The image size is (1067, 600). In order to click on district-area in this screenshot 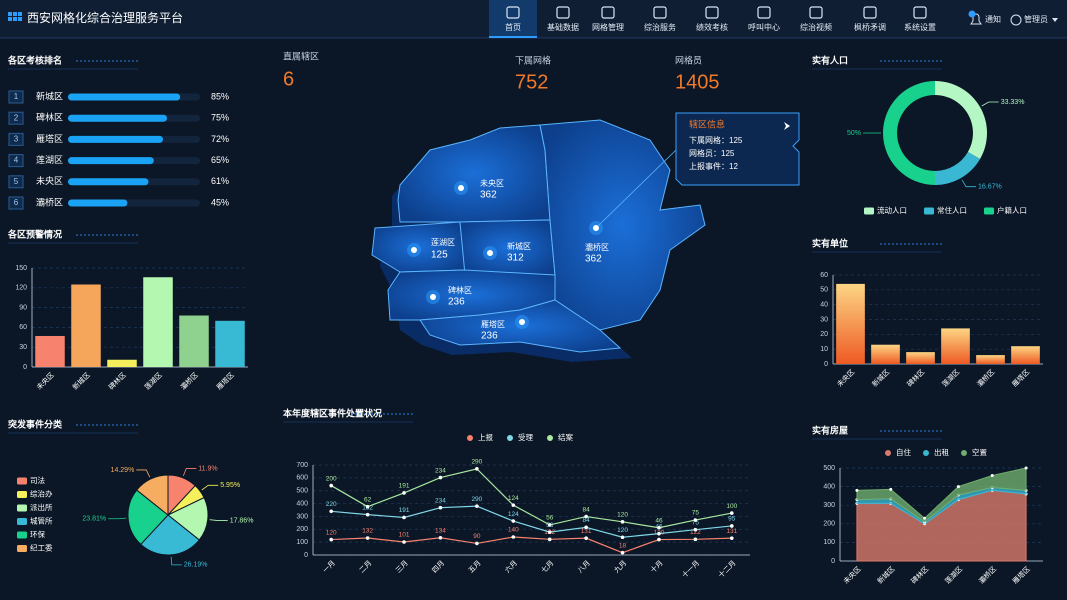, I will do `click(622, 225)`.